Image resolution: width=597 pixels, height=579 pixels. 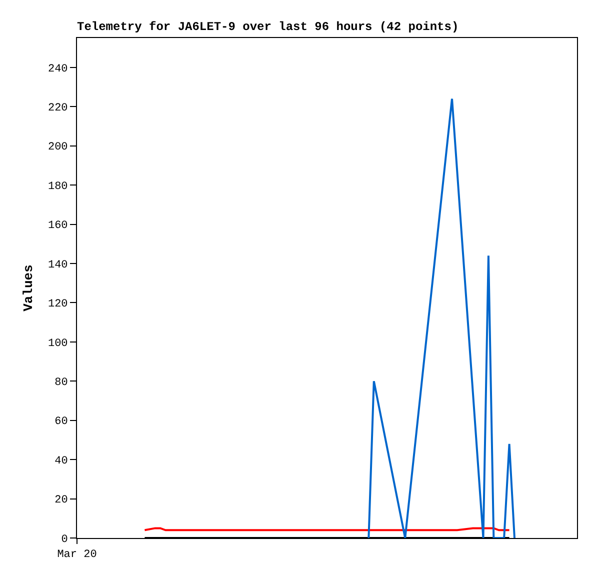 I want to click on y-tick-label: 200, so click(x=58, y=148).